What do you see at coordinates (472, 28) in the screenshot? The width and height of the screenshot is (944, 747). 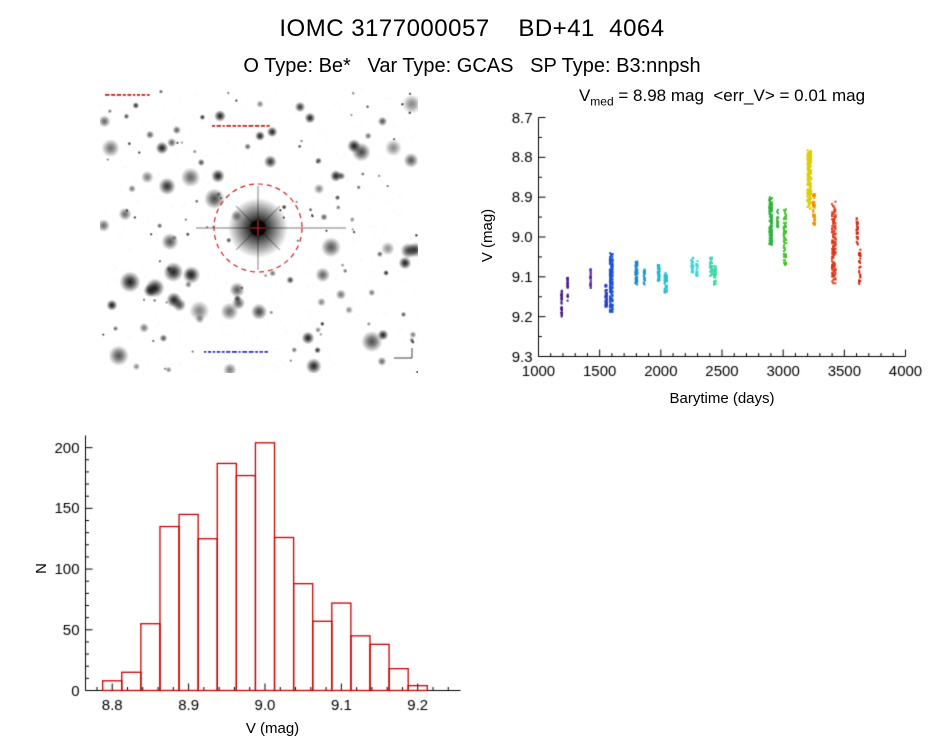 I see `page-title: IOMC 3177000057 BD+41 4064` at bounding box center [472, 28].